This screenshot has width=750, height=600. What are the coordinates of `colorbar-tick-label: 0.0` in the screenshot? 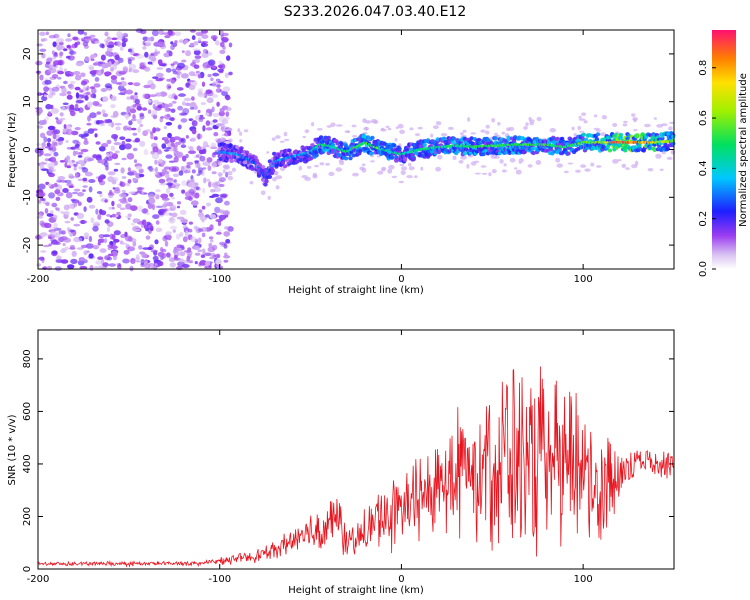 It's located at (703, 269).